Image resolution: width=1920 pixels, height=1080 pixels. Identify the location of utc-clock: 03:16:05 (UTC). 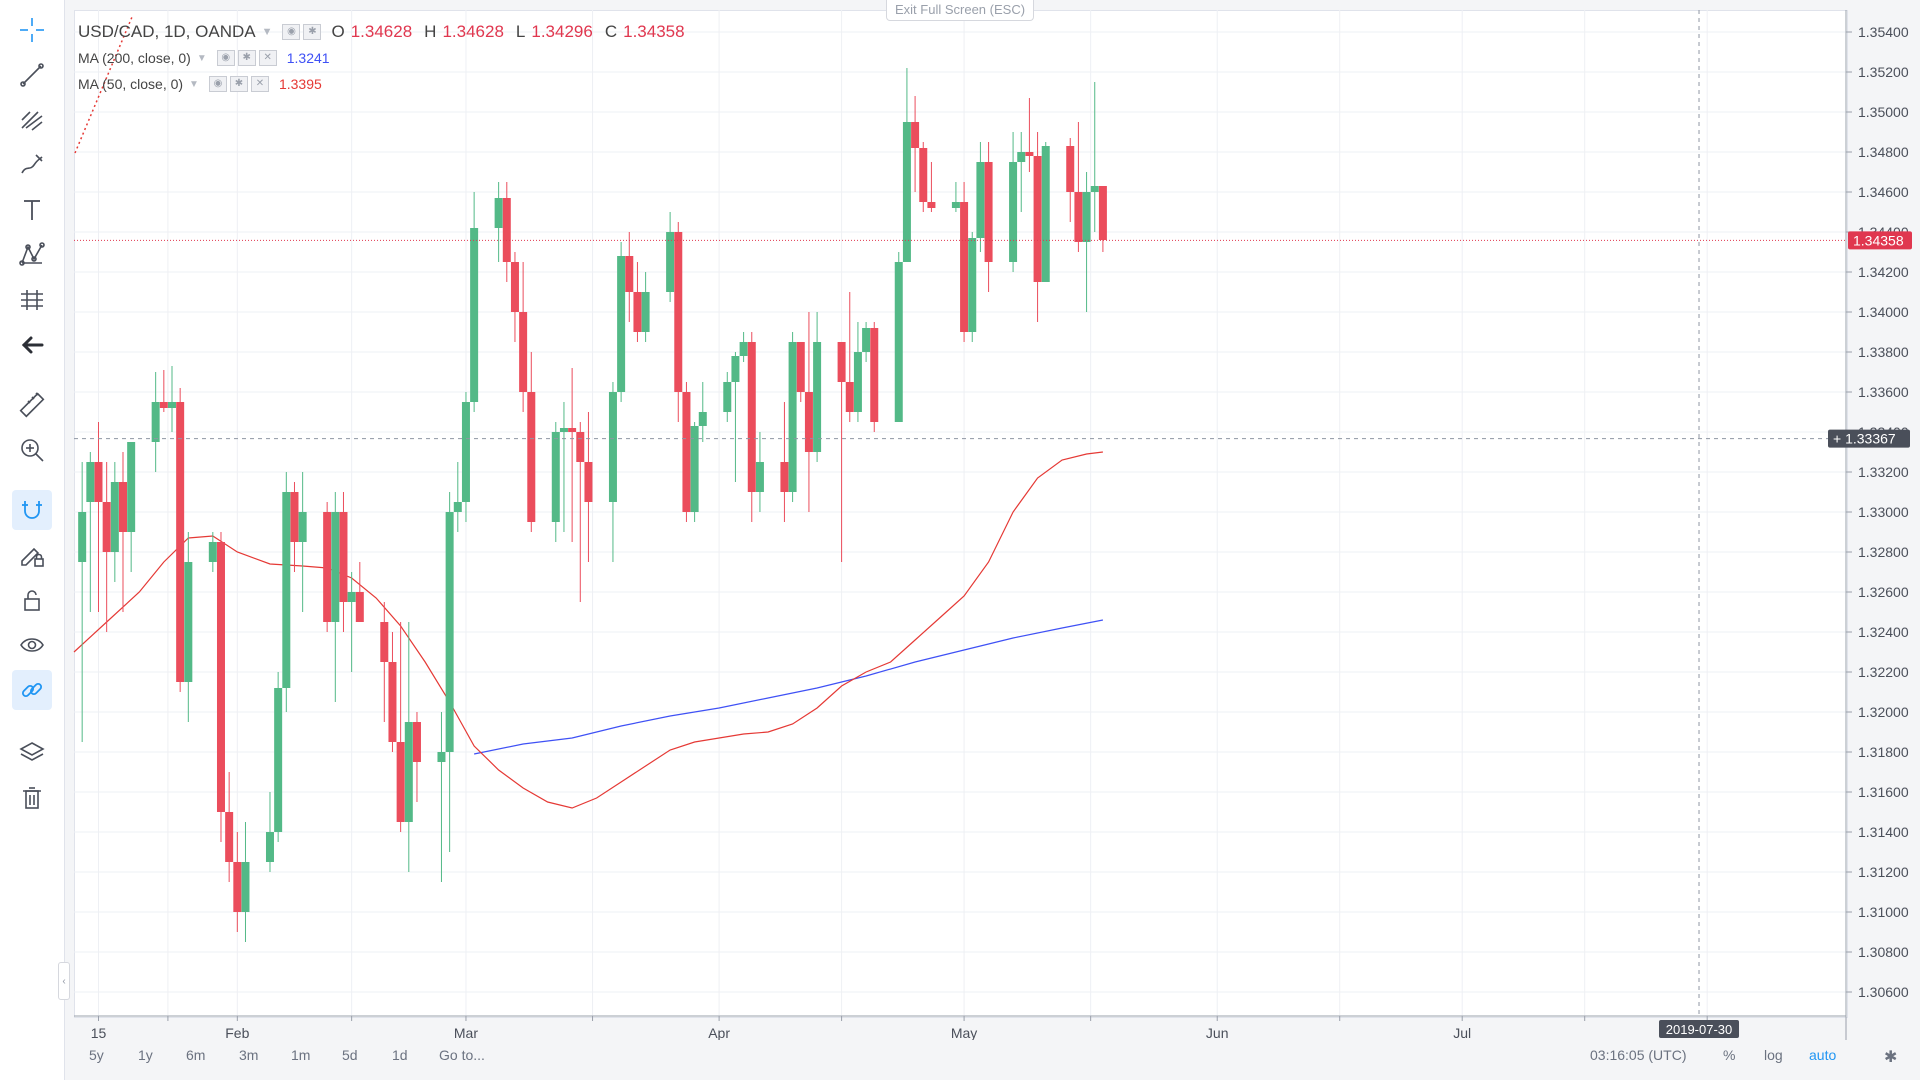
(1638, 1055).